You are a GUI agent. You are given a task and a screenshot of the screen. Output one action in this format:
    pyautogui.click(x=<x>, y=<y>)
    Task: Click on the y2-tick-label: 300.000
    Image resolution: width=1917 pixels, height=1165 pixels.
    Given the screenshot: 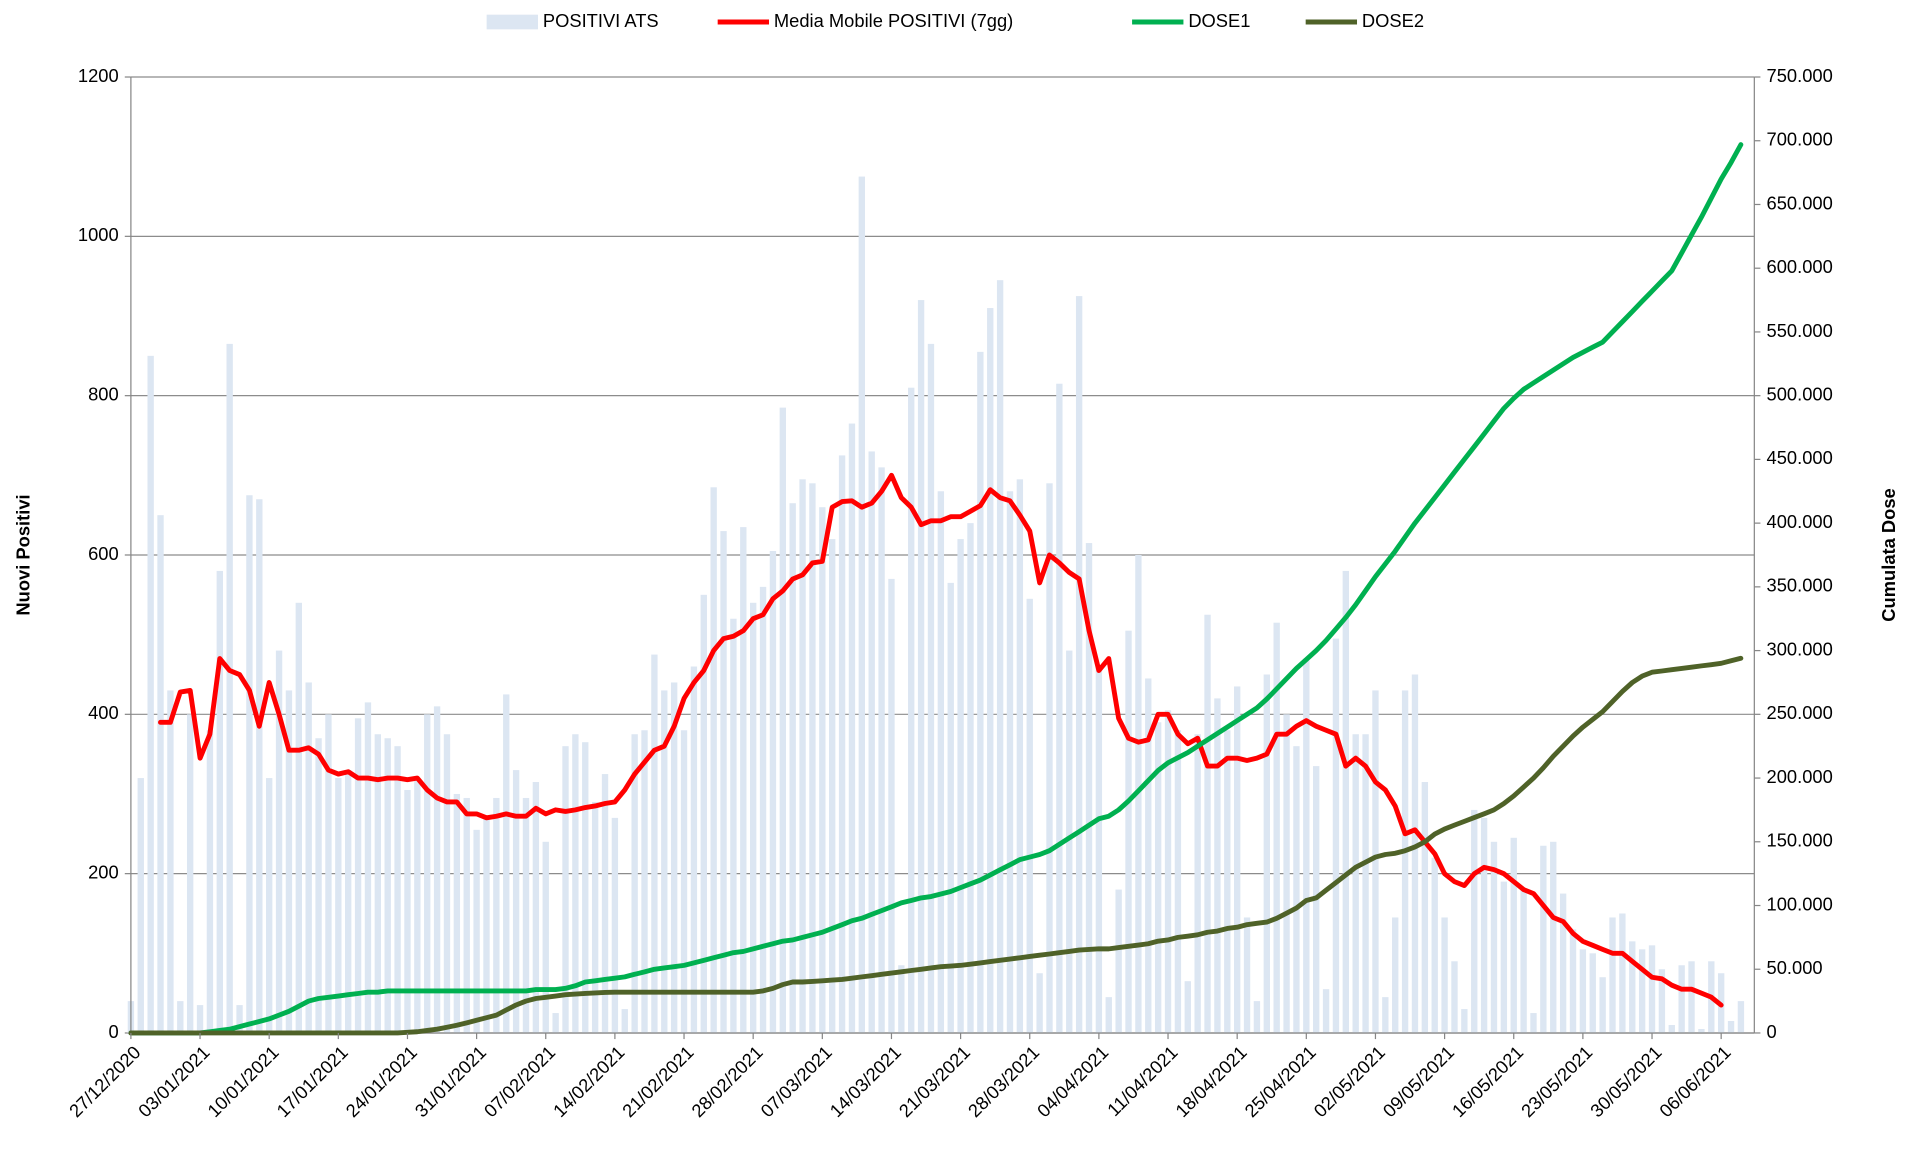 What is the action you would take?
    pyautogui.click(x=1800, y=648)
    